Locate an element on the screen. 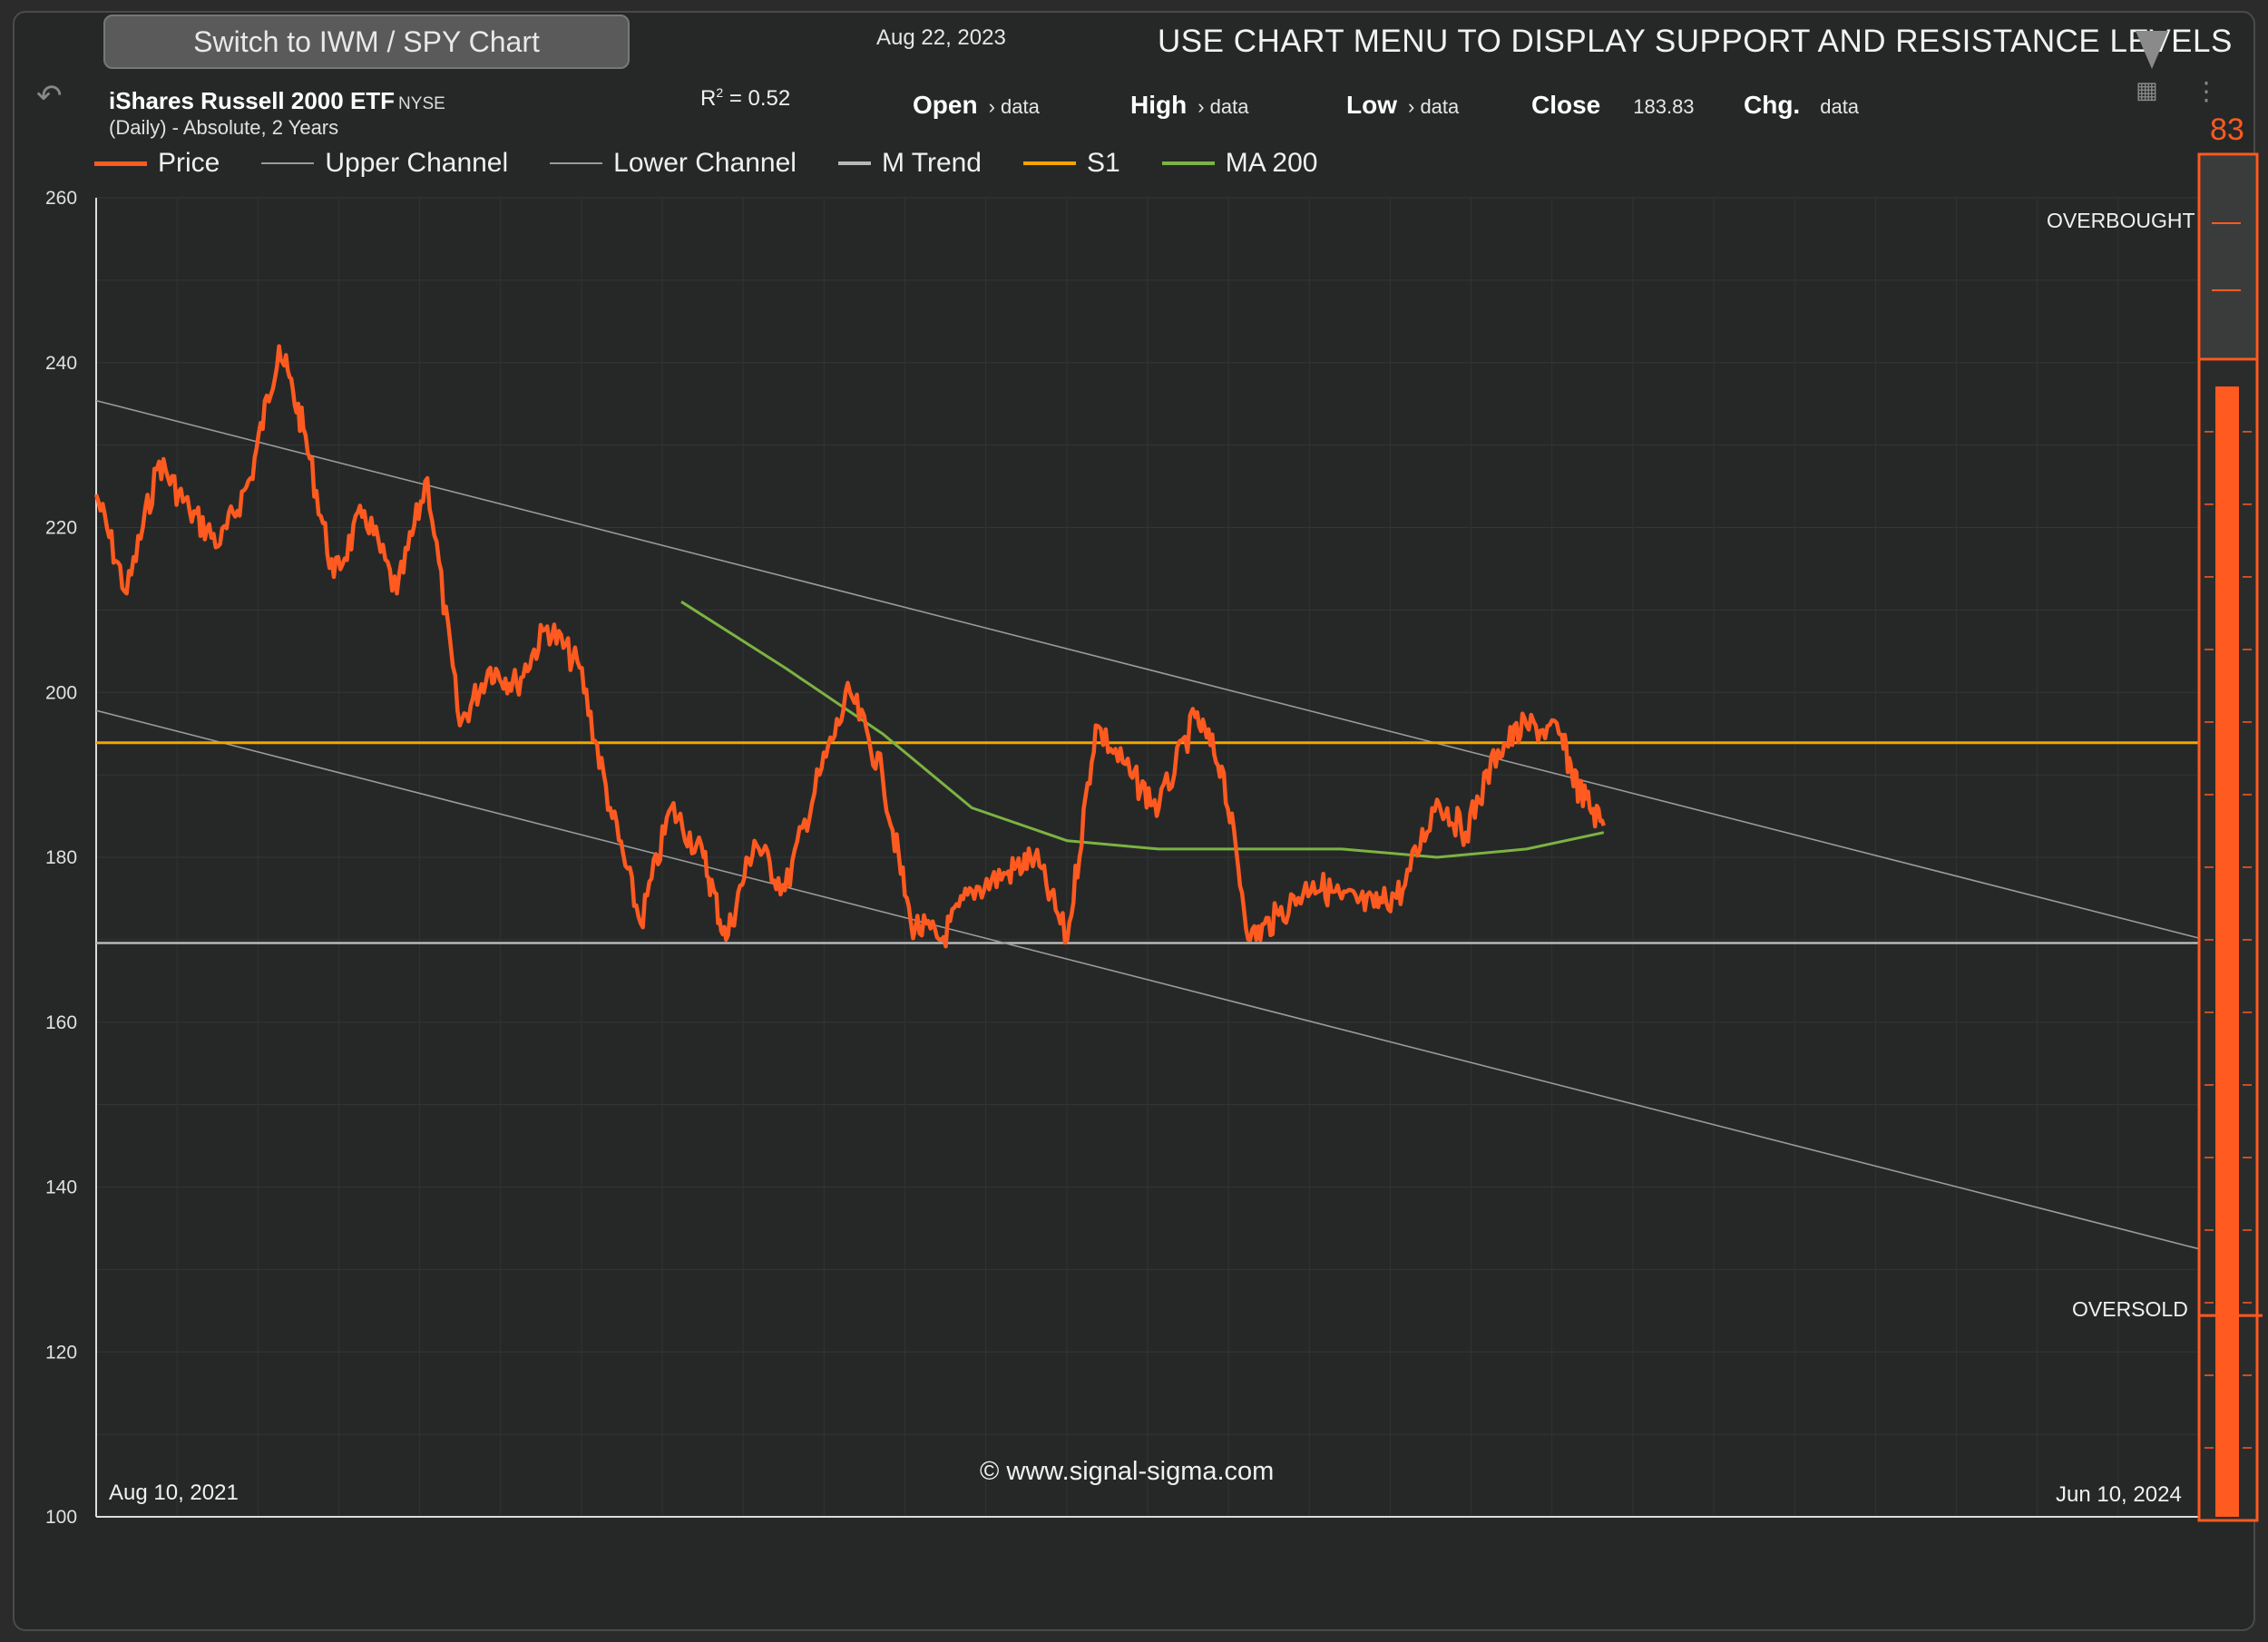 Image resolution: width=2268 pixels, height=1642 pixels. instrument-title: iShares Russell 2000 ETF NYSE is located at coordinates (277, 101).